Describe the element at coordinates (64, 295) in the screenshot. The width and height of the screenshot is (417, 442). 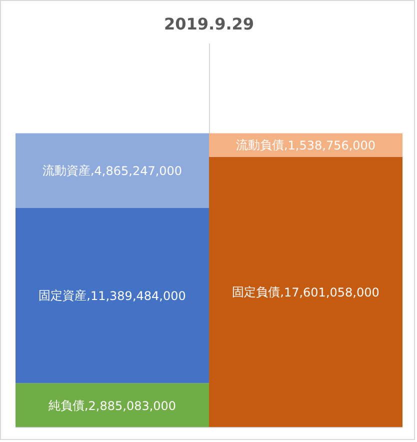
I see `series-label: 固定資産,` at that location.